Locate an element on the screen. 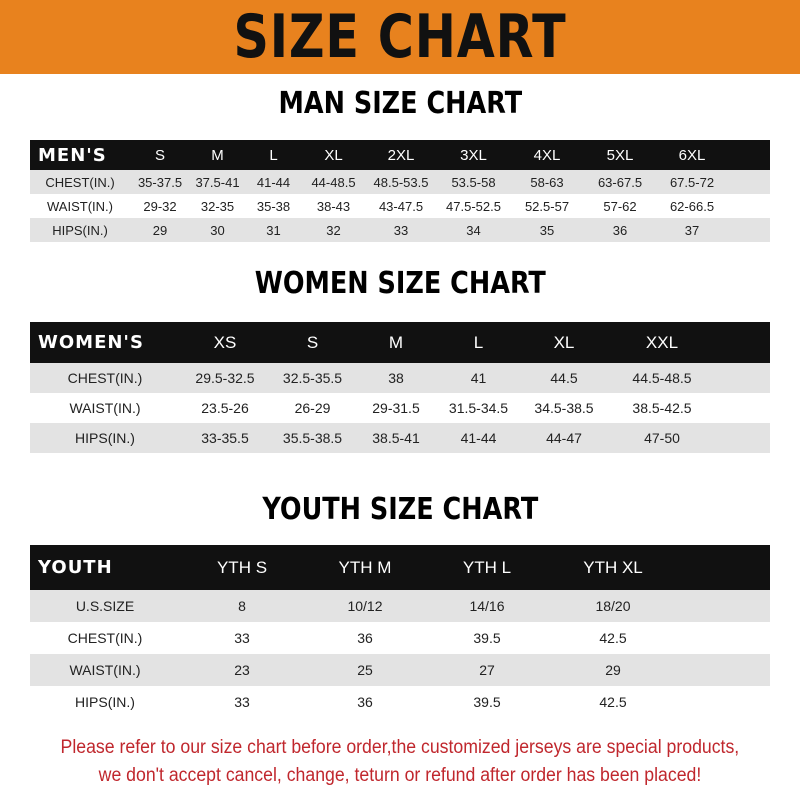  measurement-cell: 27 is located at coordinates (487, 670).